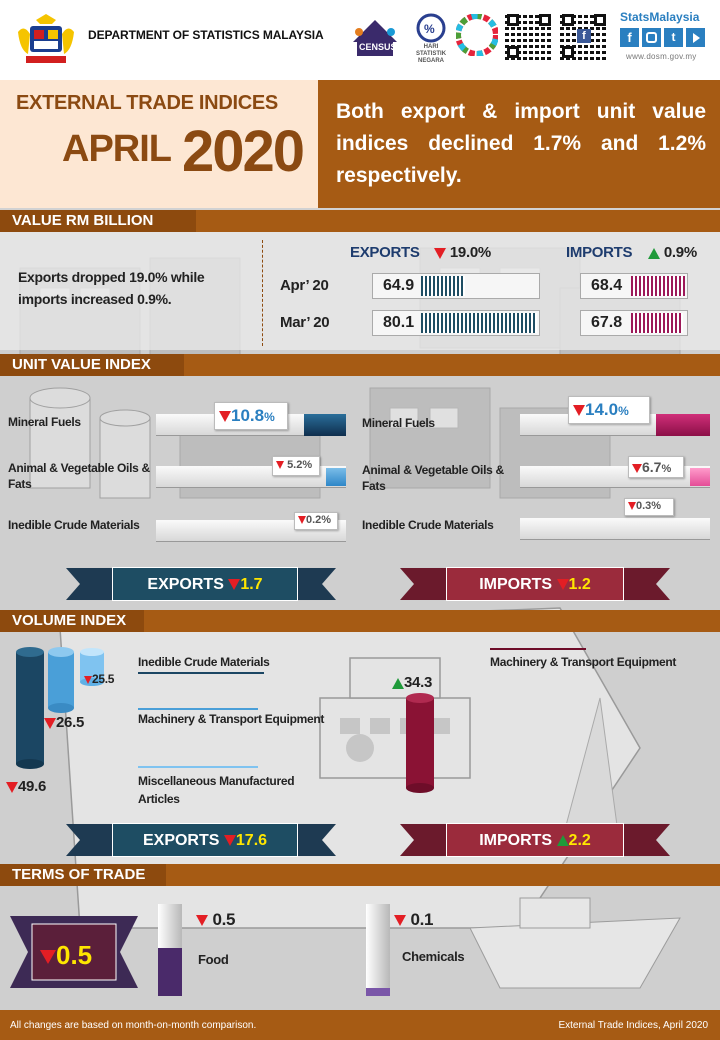 This screenshot has height=1040, width=720. Describe the element at coordinates (72, 621) in the screenshot. I see `volume-section-title: VOLUME INDEX` at that location.